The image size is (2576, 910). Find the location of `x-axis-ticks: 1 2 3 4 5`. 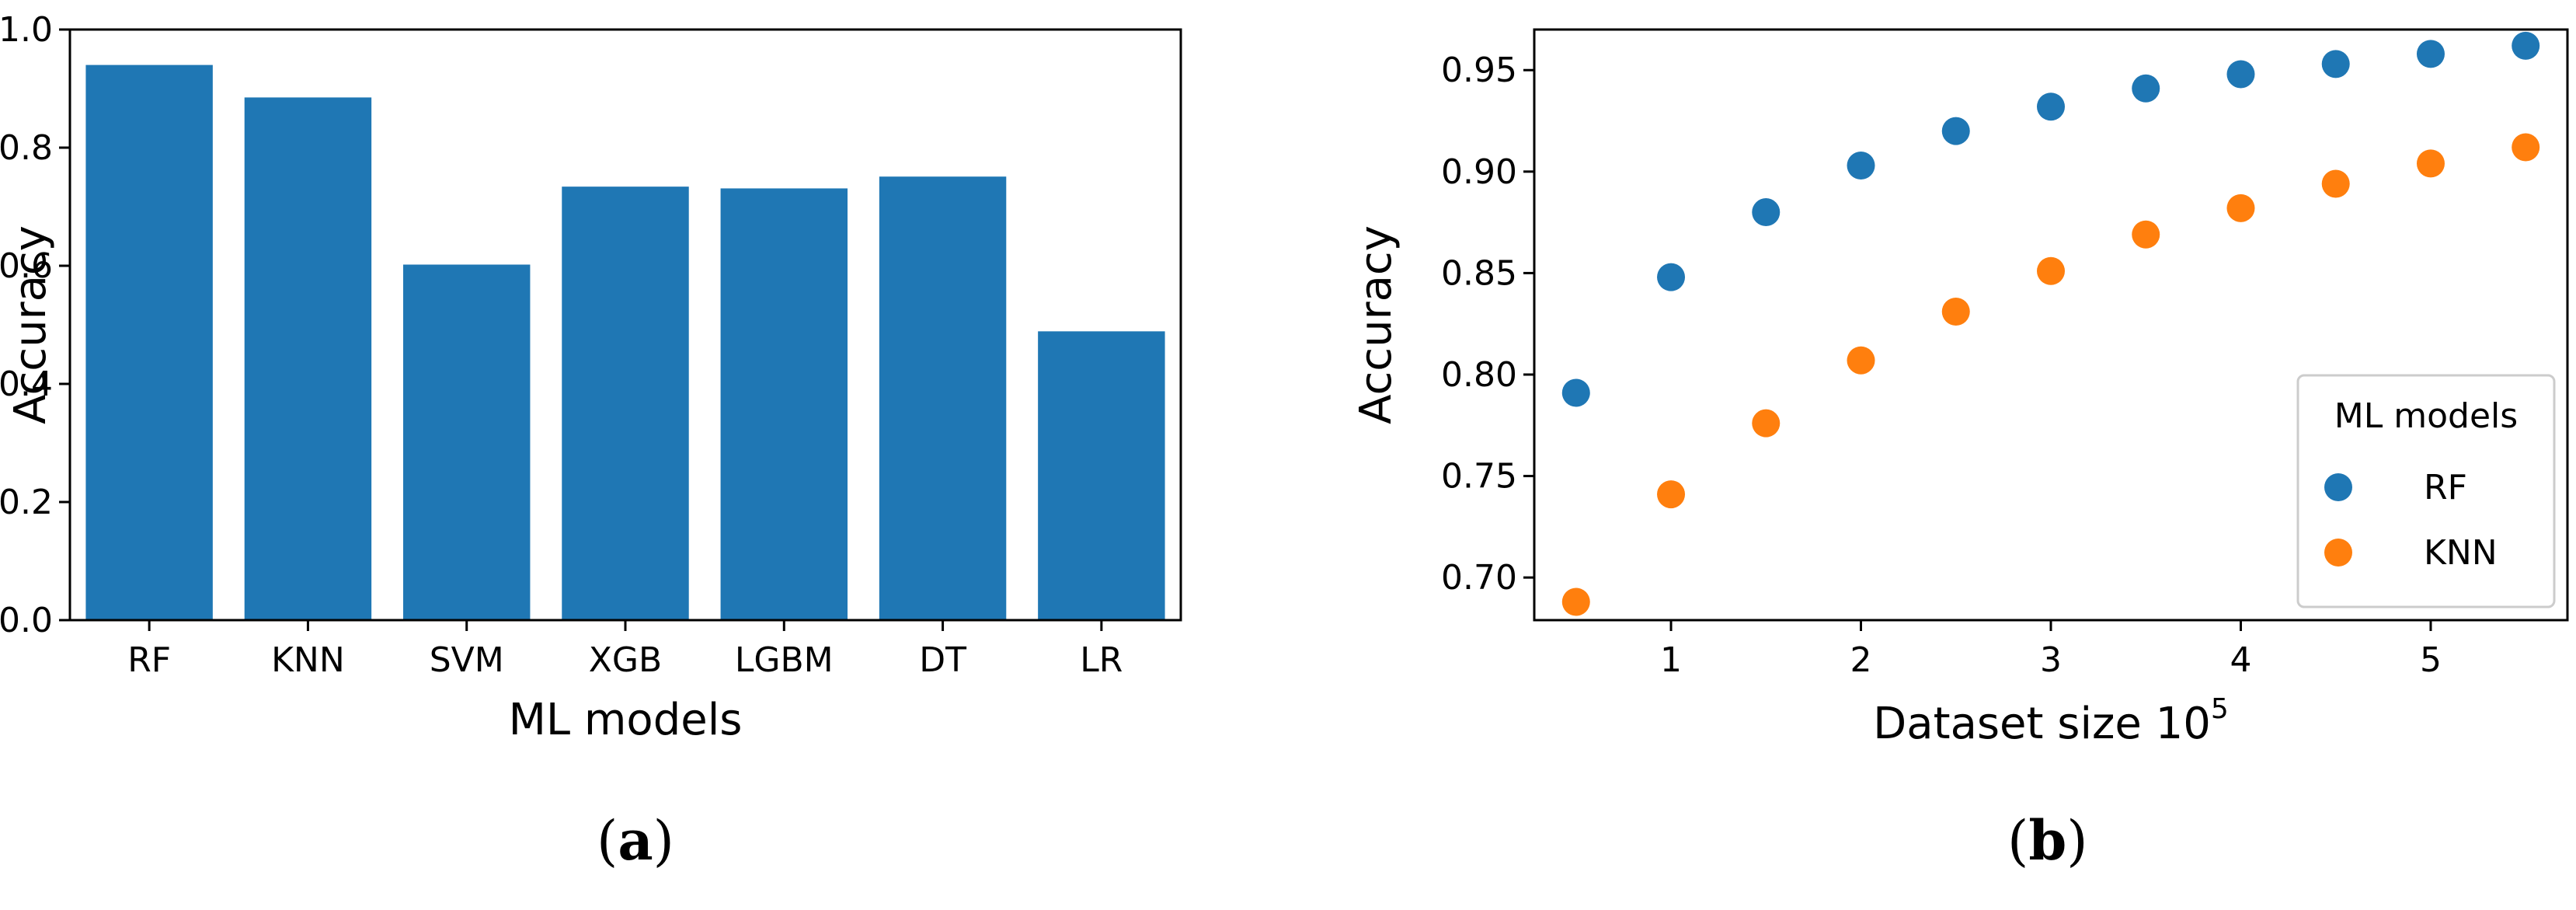

x-axis-ticks: 1 2 3 4 5 is located at coordinates (2051, 650).